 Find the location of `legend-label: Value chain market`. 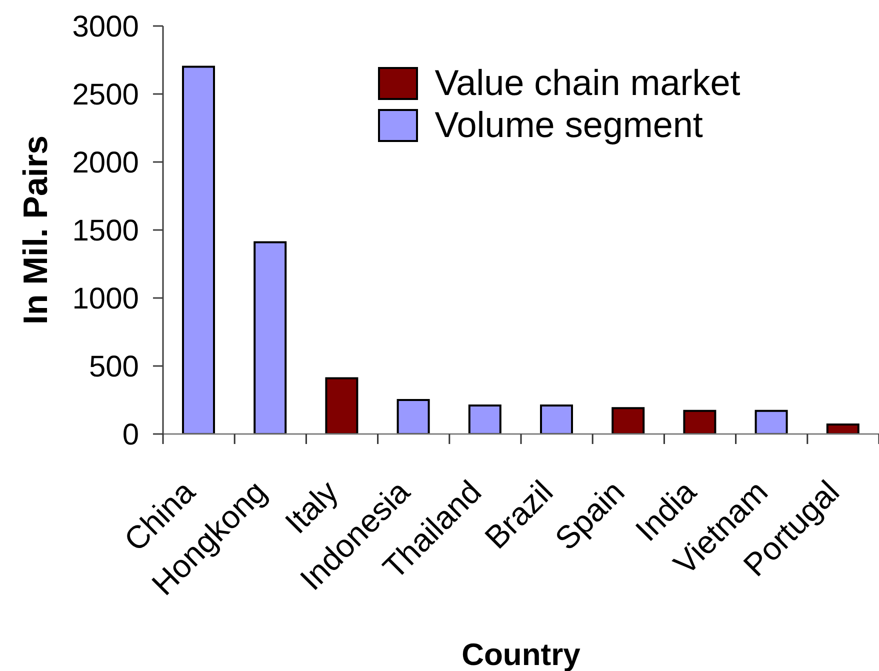

legend-label: Value chain market is located at coordinates (587, 82).